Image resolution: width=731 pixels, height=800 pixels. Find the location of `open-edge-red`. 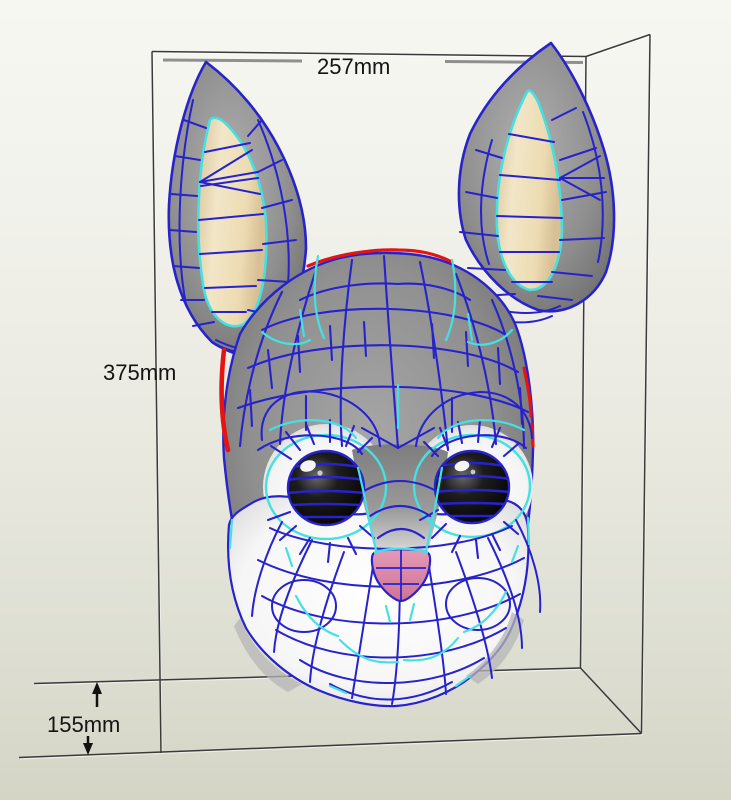

open-edge-red is located at coordinates (377, 350).